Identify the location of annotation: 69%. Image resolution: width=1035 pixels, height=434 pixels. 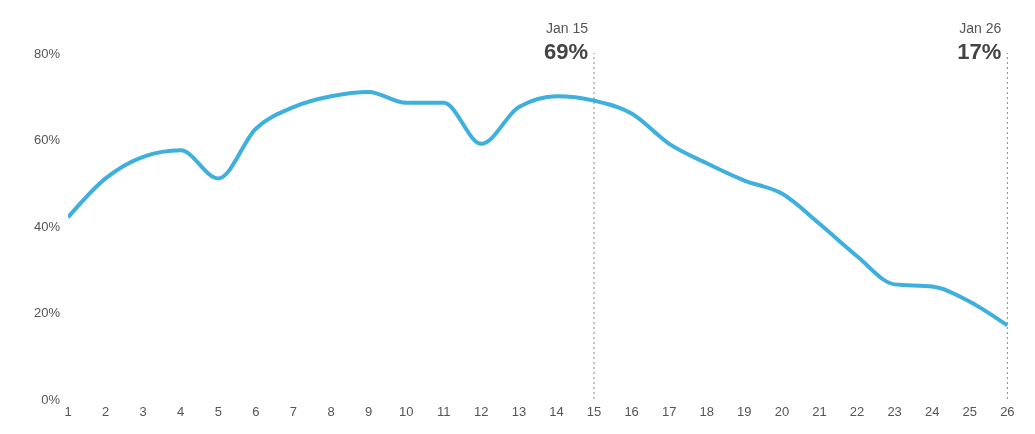
(566, 51).